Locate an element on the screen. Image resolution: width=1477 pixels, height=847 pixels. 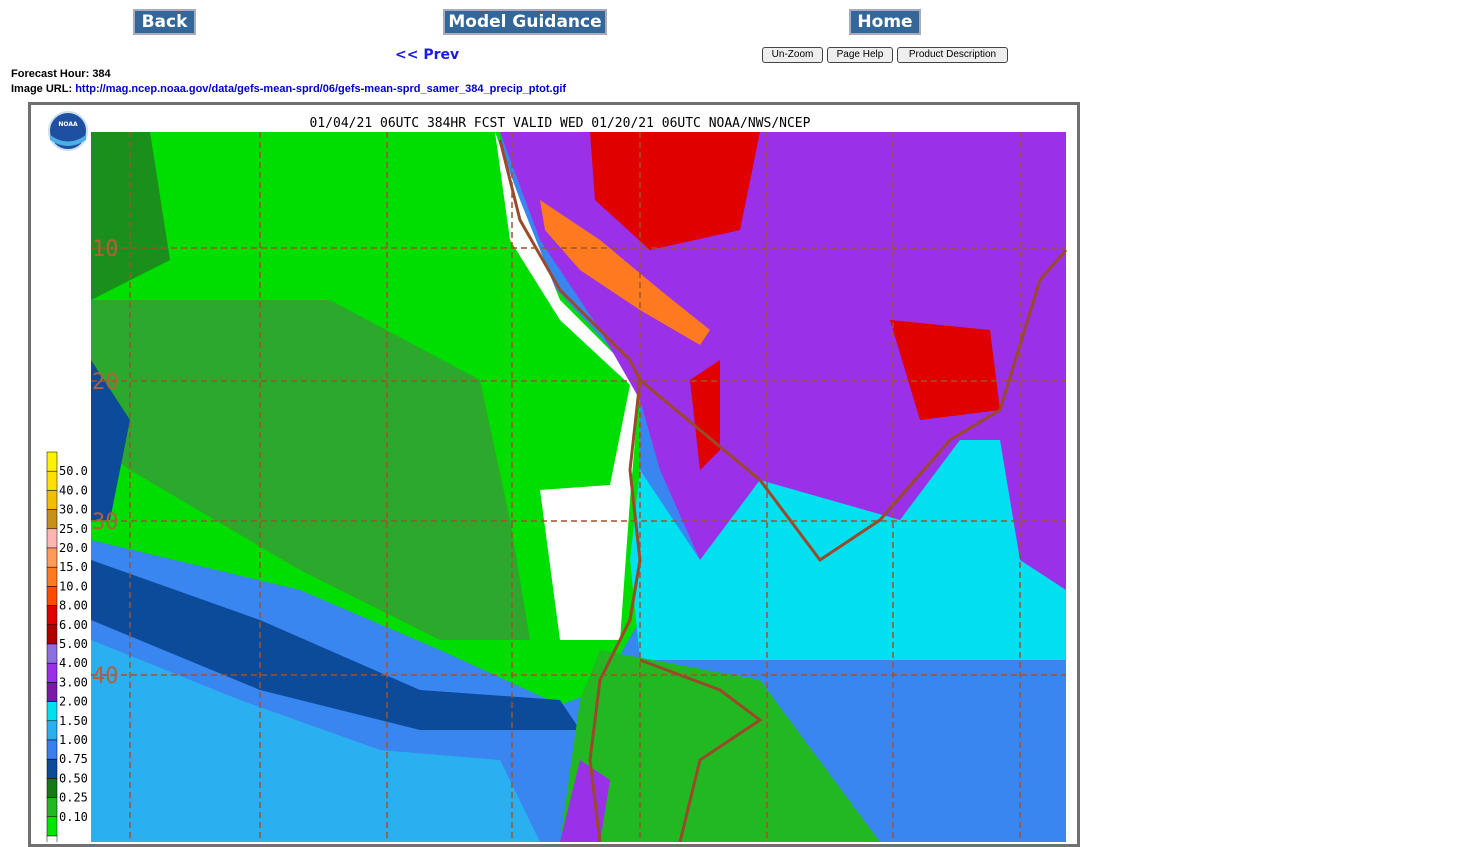
forecast-hour: Forecast Hour: 384 is located at coordinates (61, 74).